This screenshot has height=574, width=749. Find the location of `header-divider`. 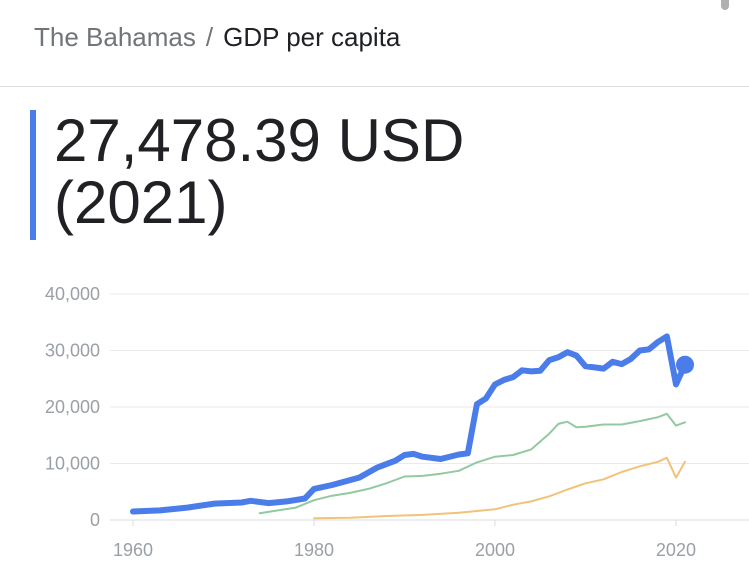

header-divider is located at coordinates (374, 86).